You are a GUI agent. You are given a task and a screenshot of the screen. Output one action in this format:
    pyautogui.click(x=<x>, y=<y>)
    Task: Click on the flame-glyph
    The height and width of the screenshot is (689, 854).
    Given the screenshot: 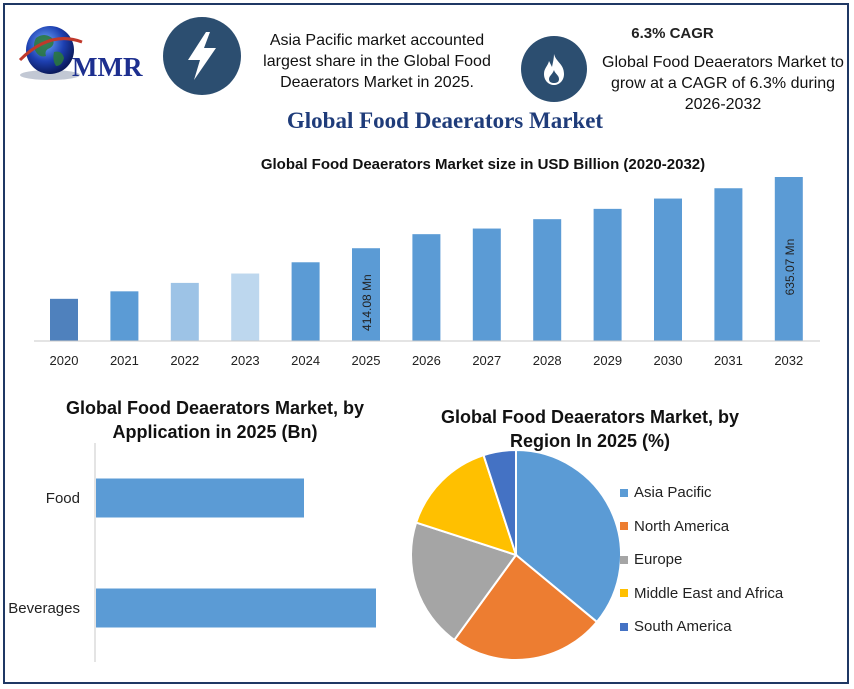 What is the action you would take?
    pyautogui.click(x=554, y=69)
    